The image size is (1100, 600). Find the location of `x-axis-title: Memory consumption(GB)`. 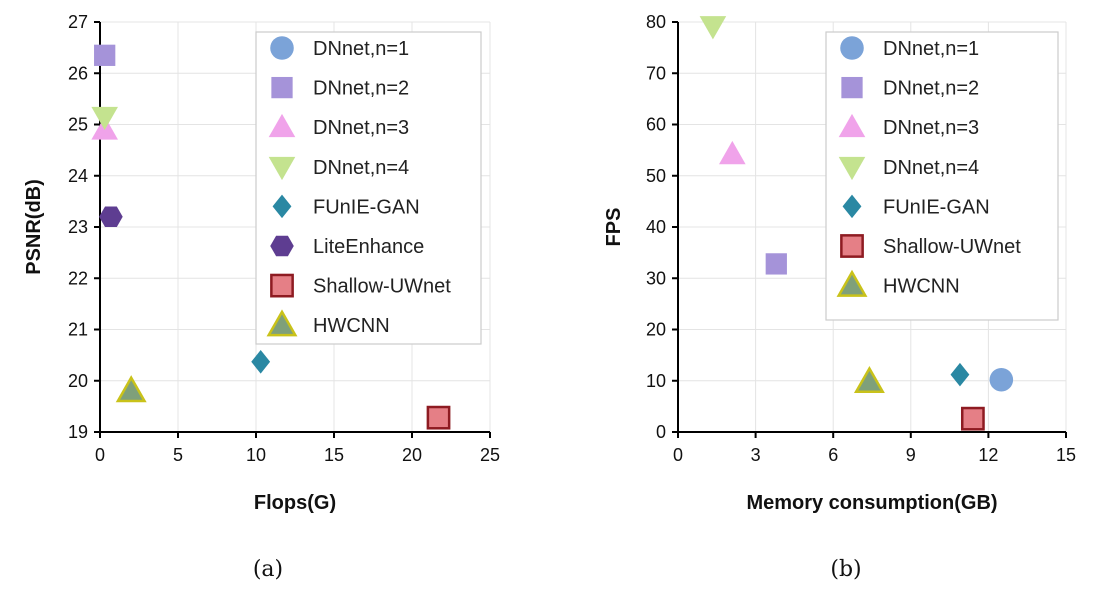

x-axis-title: Memory consumption(GB) is located at coordinates (871, 503).